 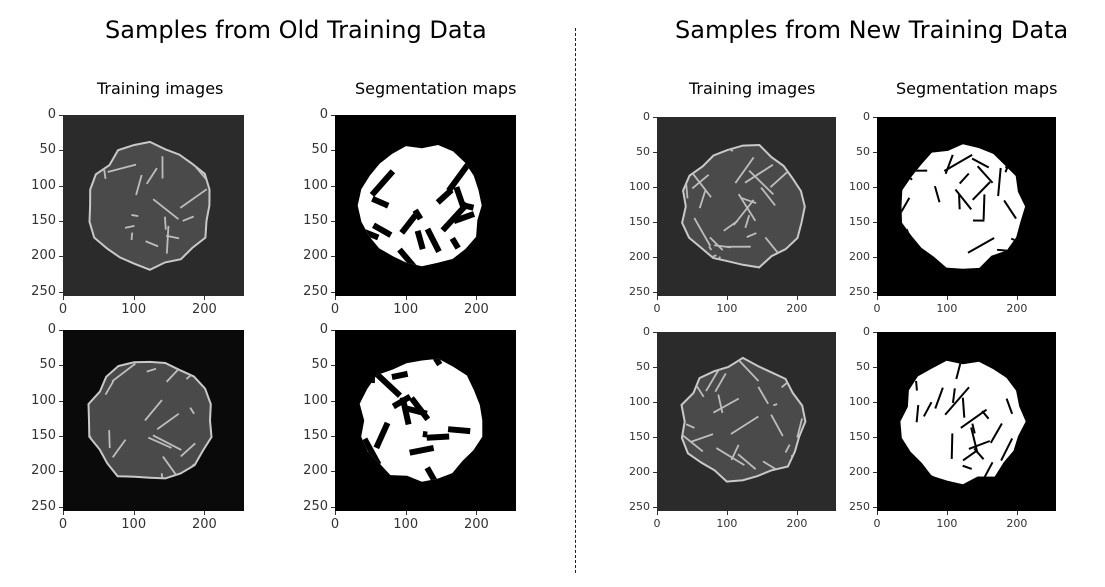 What do you see at coordinates (977, 88) in the screenshot?
I see `coltitle-new-seg: Segmentation maps` at bounding box center [977, 88].